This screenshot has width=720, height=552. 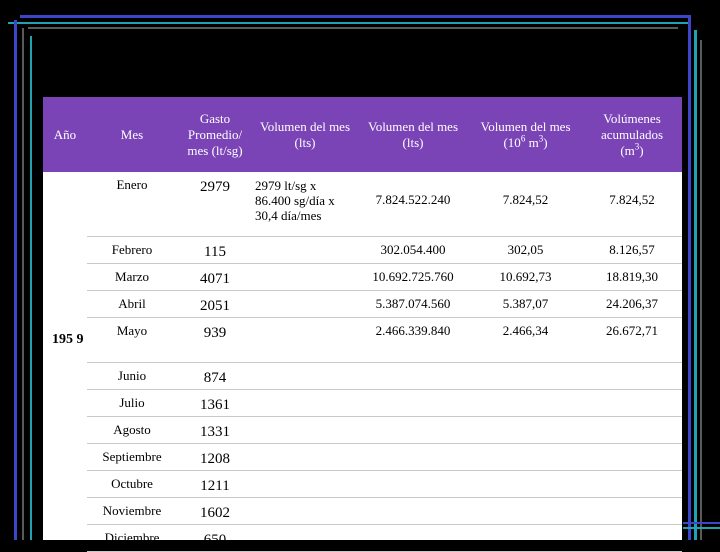 What do you see at coordinates (132, 134) in the screenshot?
I see `header-mes: Mes` at bounding box center [132, 134].